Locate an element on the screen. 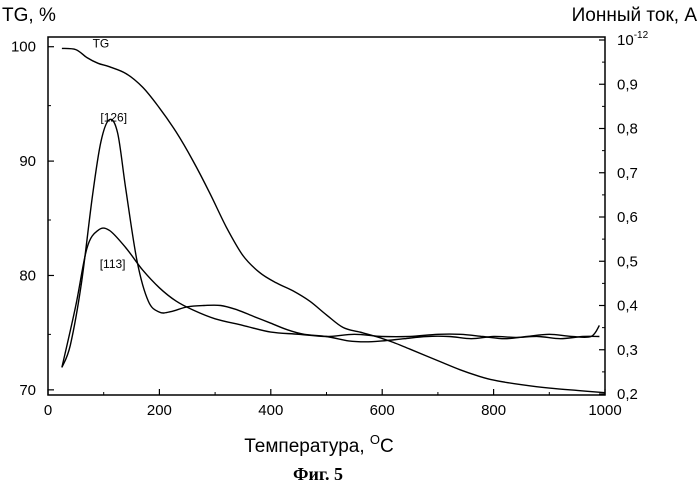 The width and height of the screenshot is (699, 488). y-right-tick-label: 0,7 is located at coordinates (627, 173).